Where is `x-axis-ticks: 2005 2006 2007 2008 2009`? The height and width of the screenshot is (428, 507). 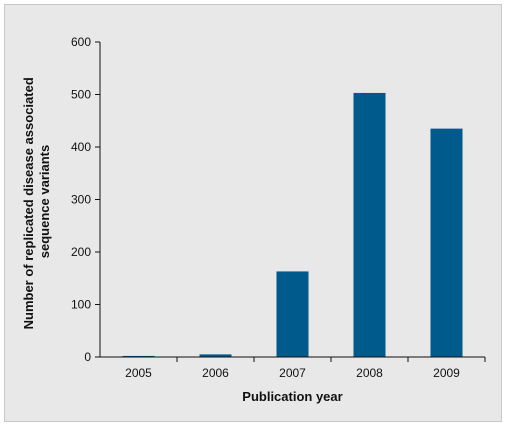
x-axis-ticks: 2005 2006 2007 2008 2009 is located at coordinates (305, 368).